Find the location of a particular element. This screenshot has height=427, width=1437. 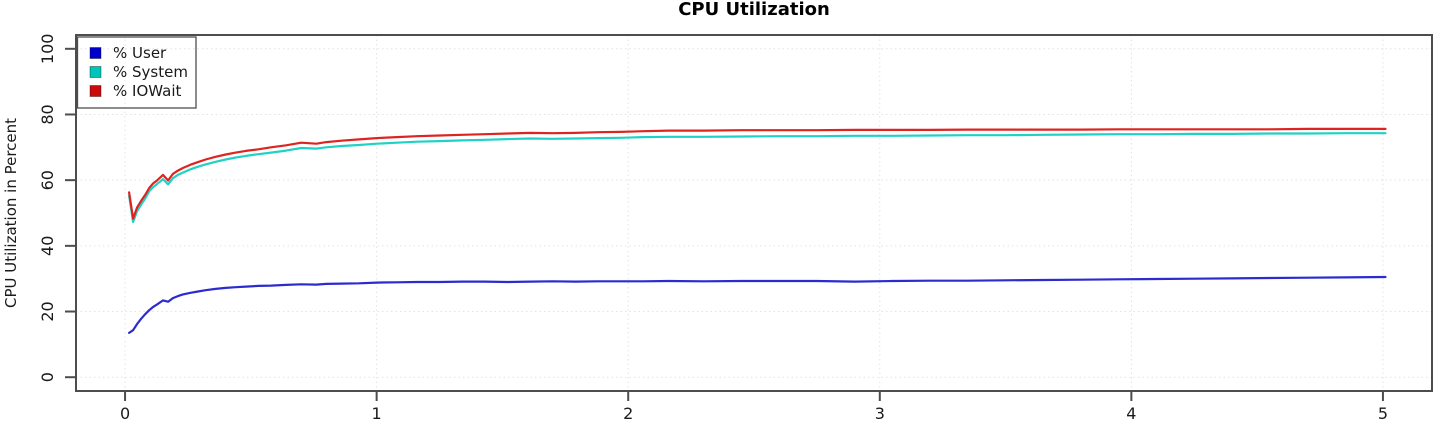

legend-box is located at coordinates (136, 72).